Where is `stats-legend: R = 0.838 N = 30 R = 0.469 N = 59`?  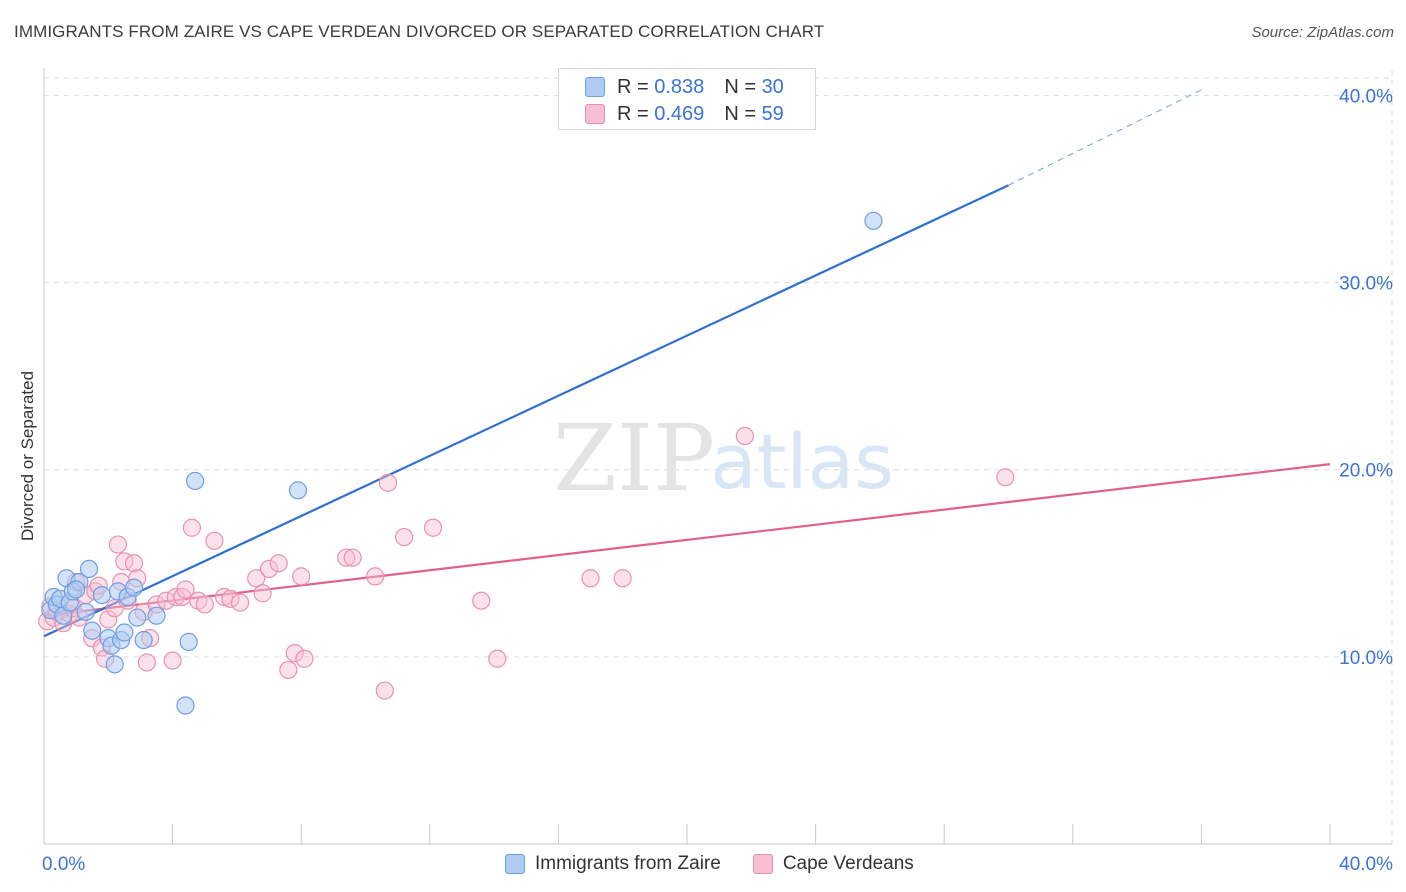 stats-legend: R = 0.838 N = 30 R = 0.469 N = 59 is located at coordinates (687, 99).